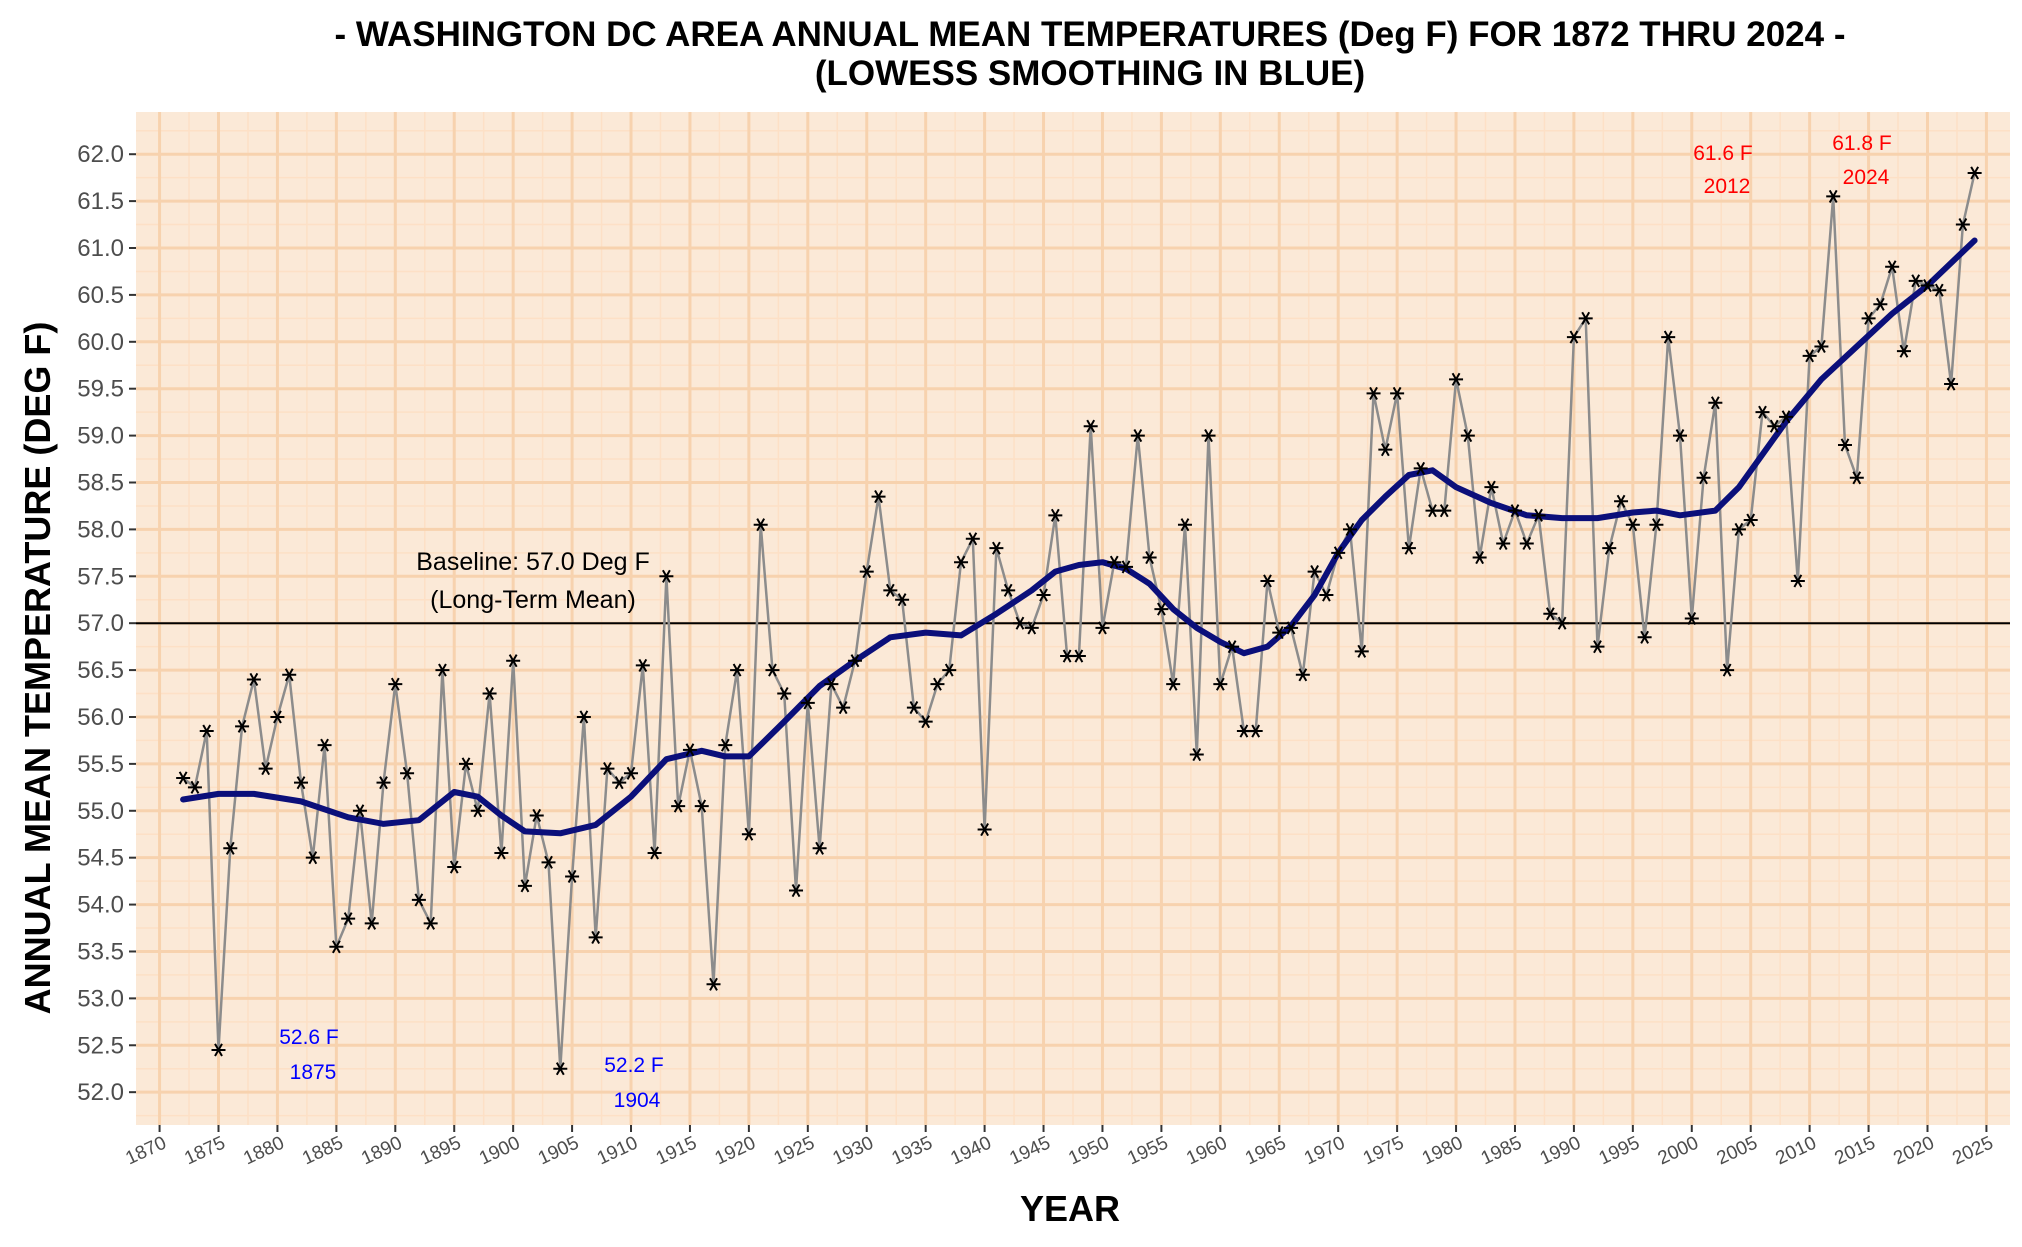 The image size is (2022, 1247). Describe the element at coordinates (100, 717) in the screenshot. I see `y-tick-label: 56.0` at that location.